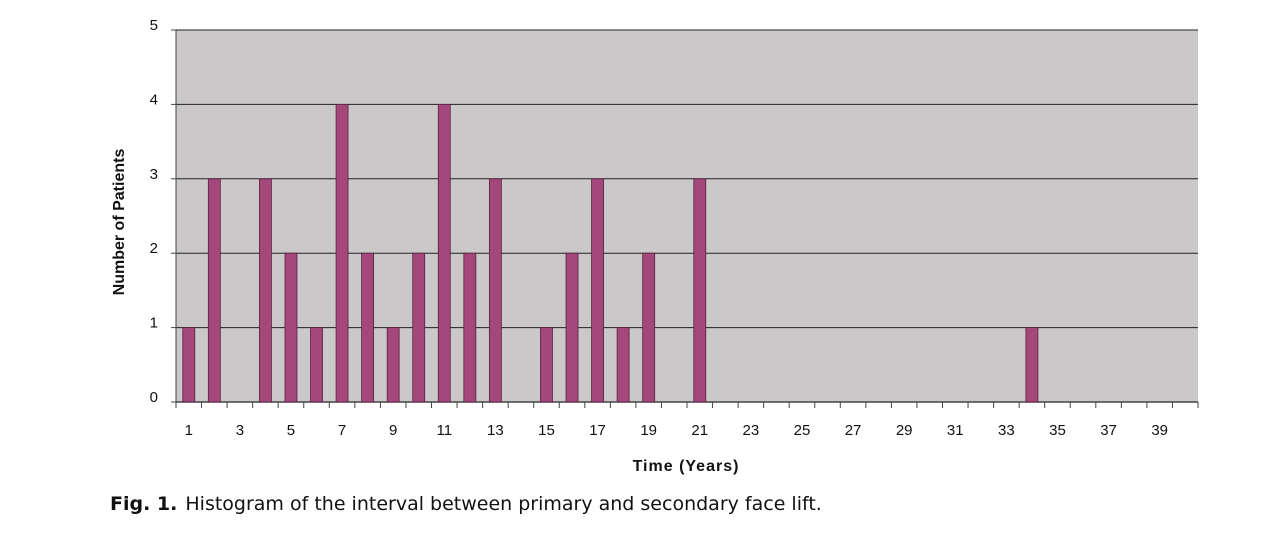 Image resolution: width=1284 pixels, height=560 pixels. Describe the element at coordinates (154, 397) in the screenshot. I see `y-tick-label: 0` at that location.